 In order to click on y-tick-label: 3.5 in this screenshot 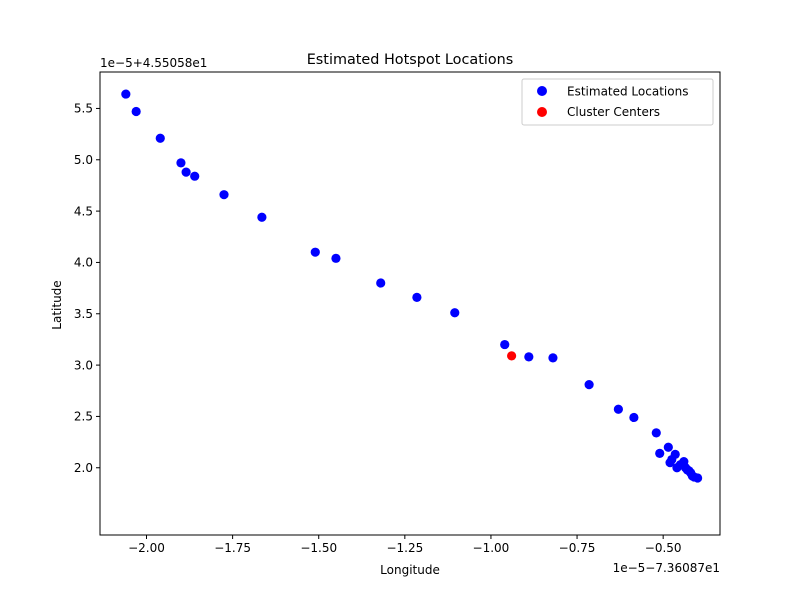, I will do `click(83, 314)`.